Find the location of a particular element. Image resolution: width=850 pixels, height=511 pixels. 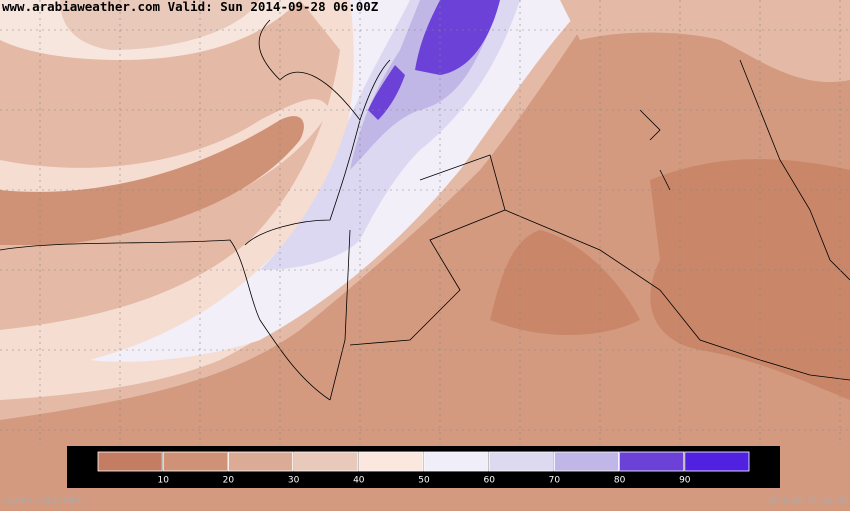

colorbar: 10 20 30 40 50 60 70 80 90 is located at coordinates (423, 468).